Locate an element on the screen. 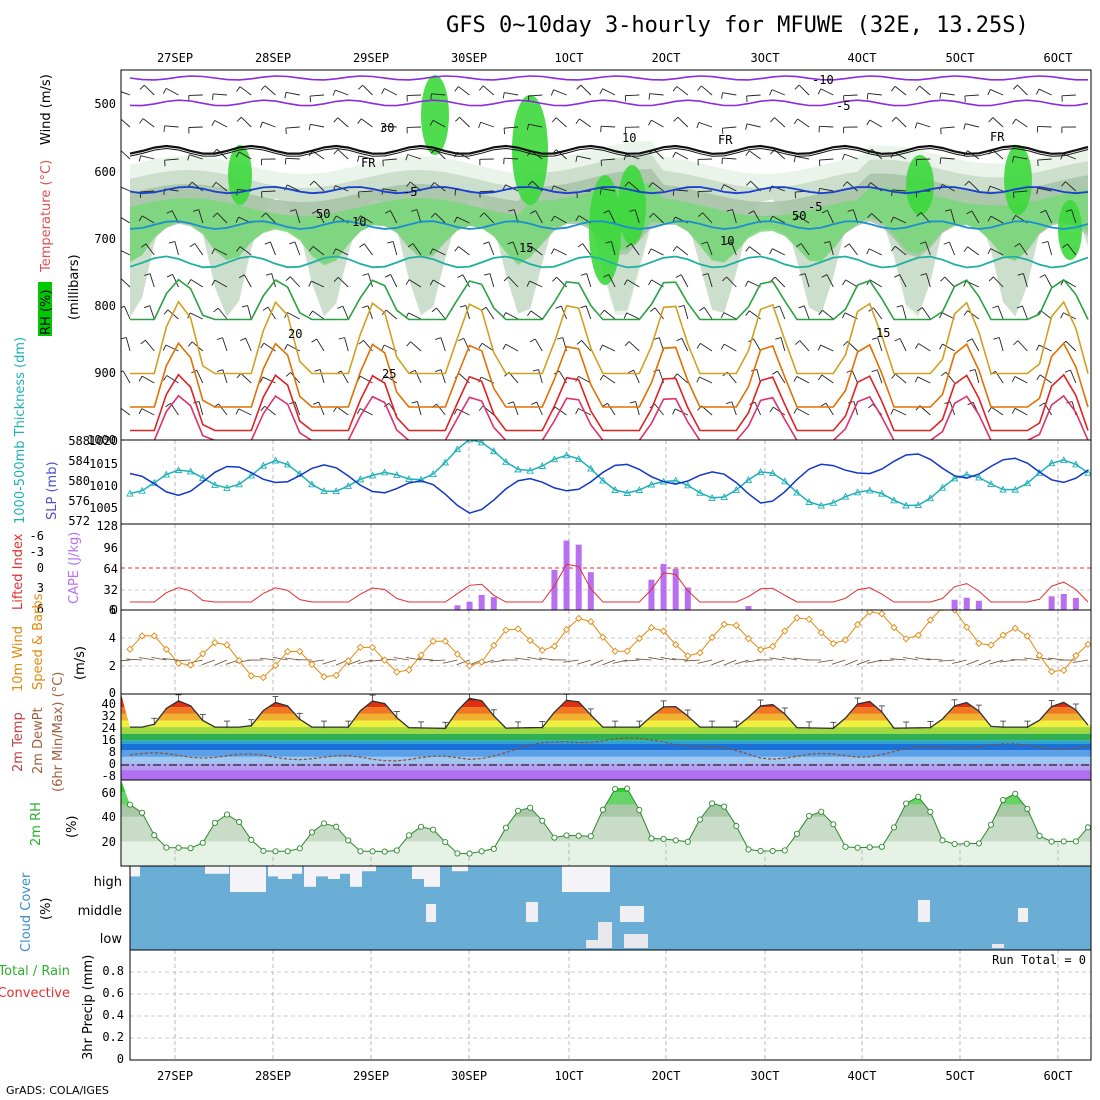 This screenshot has width=1100, height=1100. cape-tick: 0 is located at coordinates (114, 610).